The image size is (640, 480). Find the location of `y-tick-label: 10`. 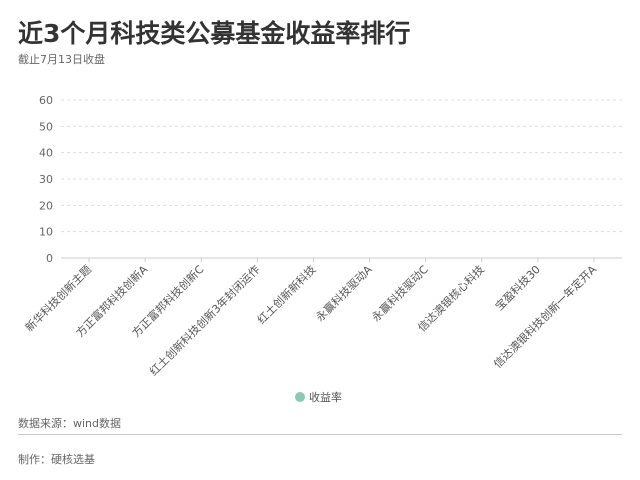

y-tick-label: 10 is located at coordinates (46, 232).